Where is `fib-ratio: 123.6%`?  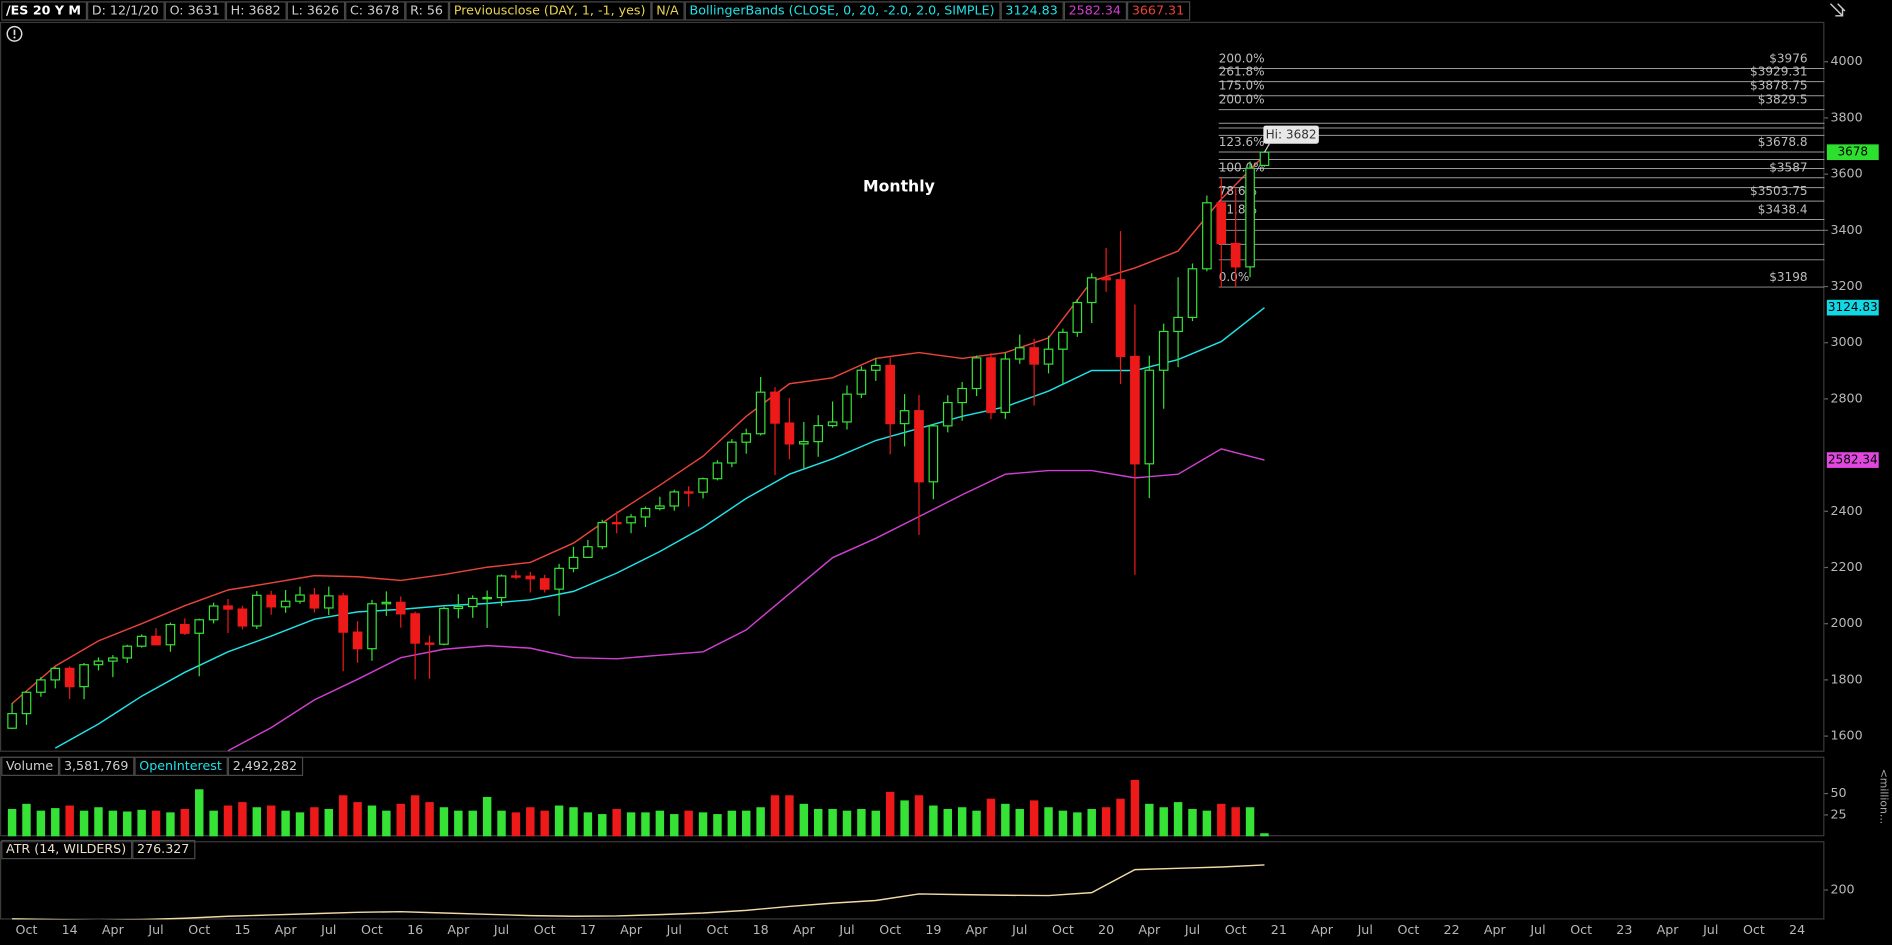
fib-ratio: 123.6% is located at coordinates (1242, 142).